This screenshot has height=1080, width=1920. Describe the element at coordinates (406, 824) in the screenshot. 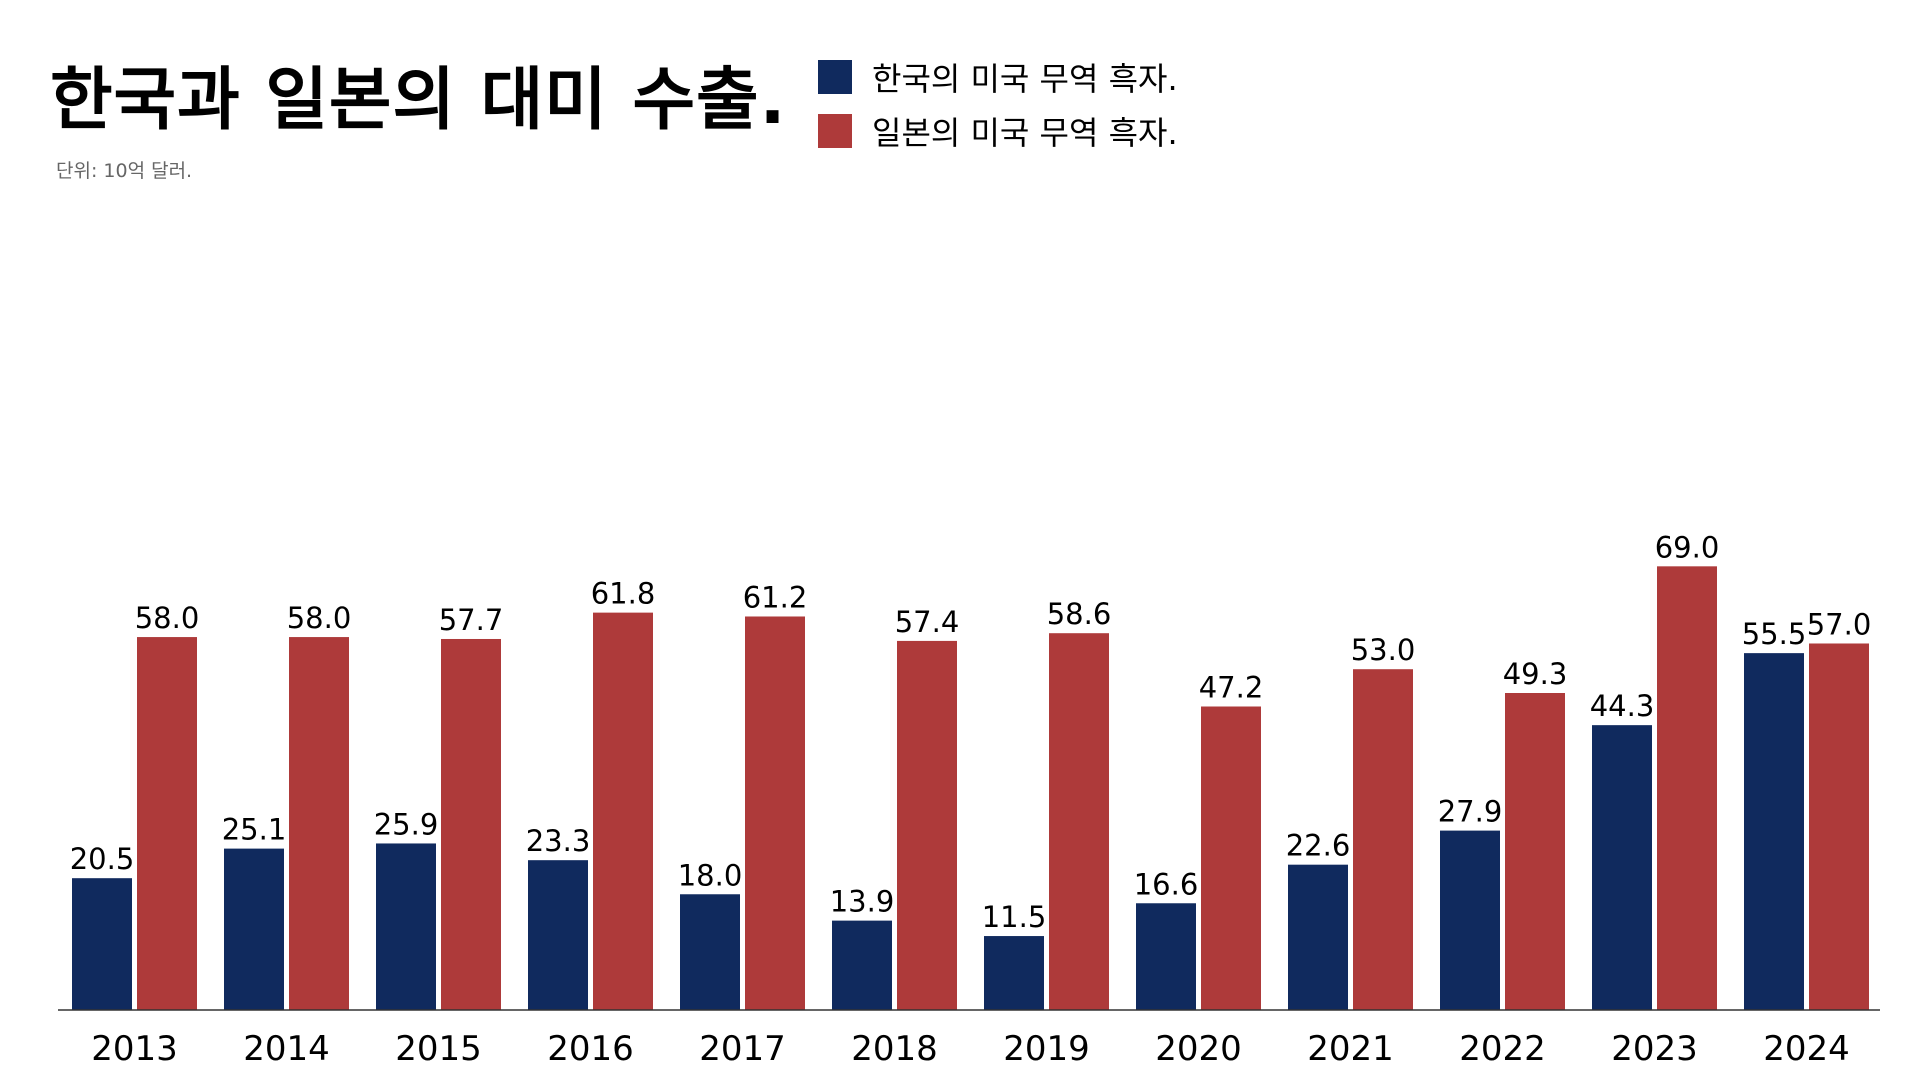

I see `data-label-korea-2015: 25.9` at that location.